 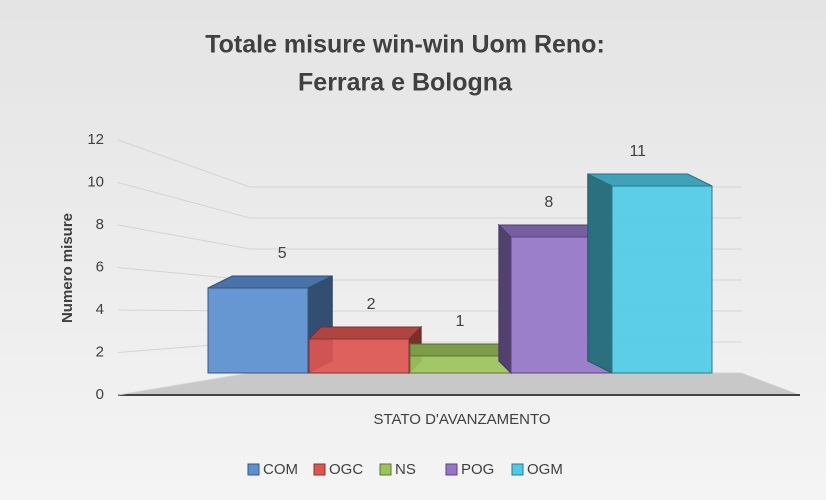 I want to click on data-label: 8, so click(x=548, y=202).